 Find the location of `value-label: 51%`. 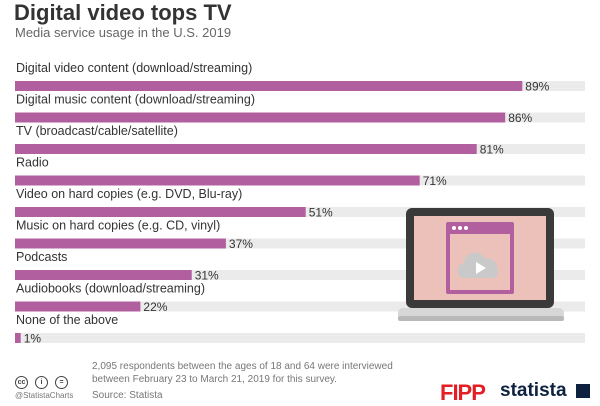

value-label: 51% is located at coordinates (321, 213).